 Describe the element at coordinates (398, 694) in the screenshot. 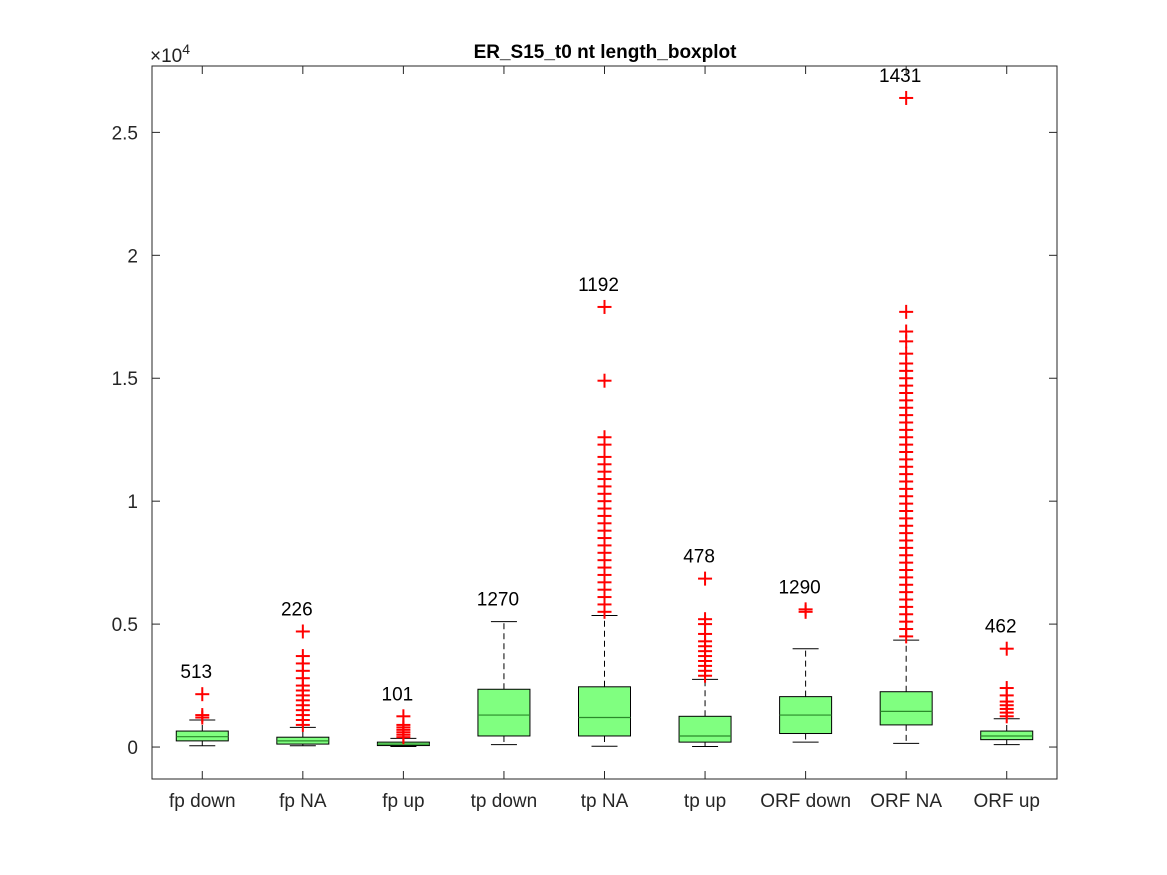

I see `count-label: 101` at that location.